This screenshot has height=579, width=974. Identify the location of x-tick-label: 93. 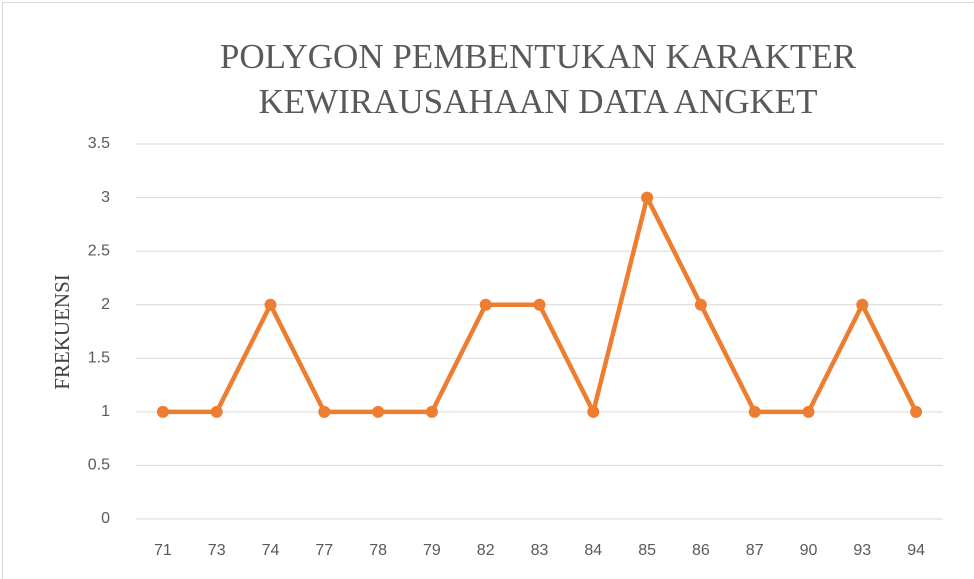
(862, 550).